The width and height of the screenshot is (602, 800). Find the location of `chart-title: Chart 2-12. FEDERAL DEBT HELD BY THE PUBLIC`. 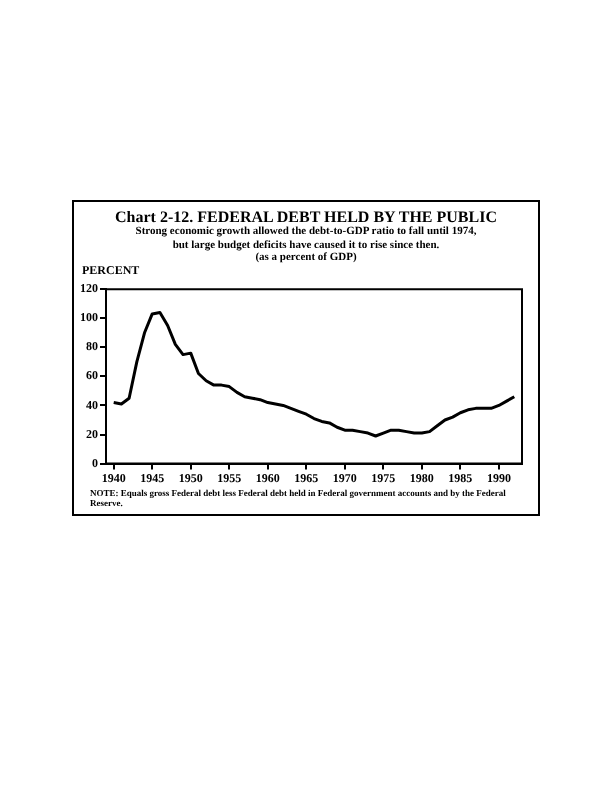

chart-title: Chart 2-12. FEDERAL DEBT HELD BY THE PUBLIC is located at coordinates (306, 217).